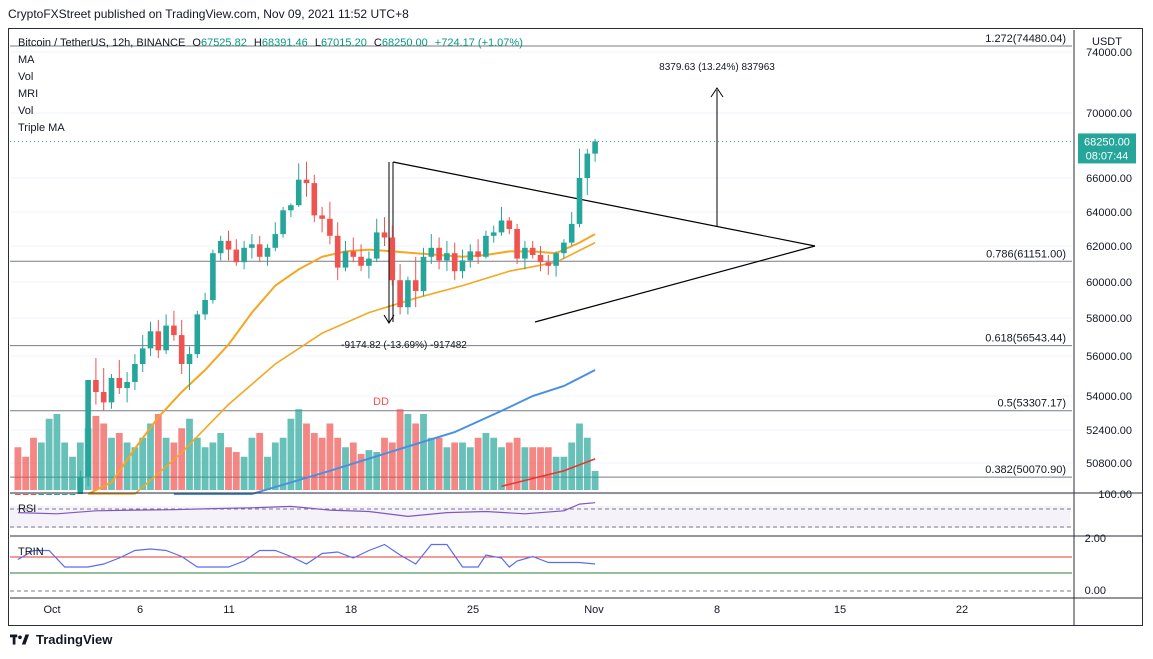 Image resolution: width=1153 pixels, height=659 pixels. What do you see at coordinates (26, 60) in the screenshot?
I see `indicator-label-ma: MA` at bounding box center [26, 60].